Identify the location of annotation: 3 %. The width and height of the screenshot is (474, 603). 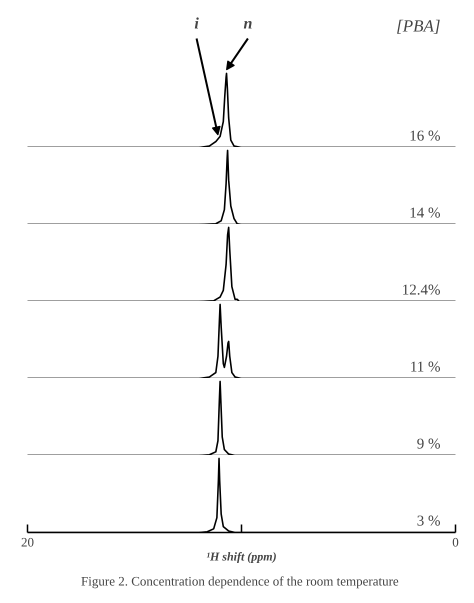
(428, 522).